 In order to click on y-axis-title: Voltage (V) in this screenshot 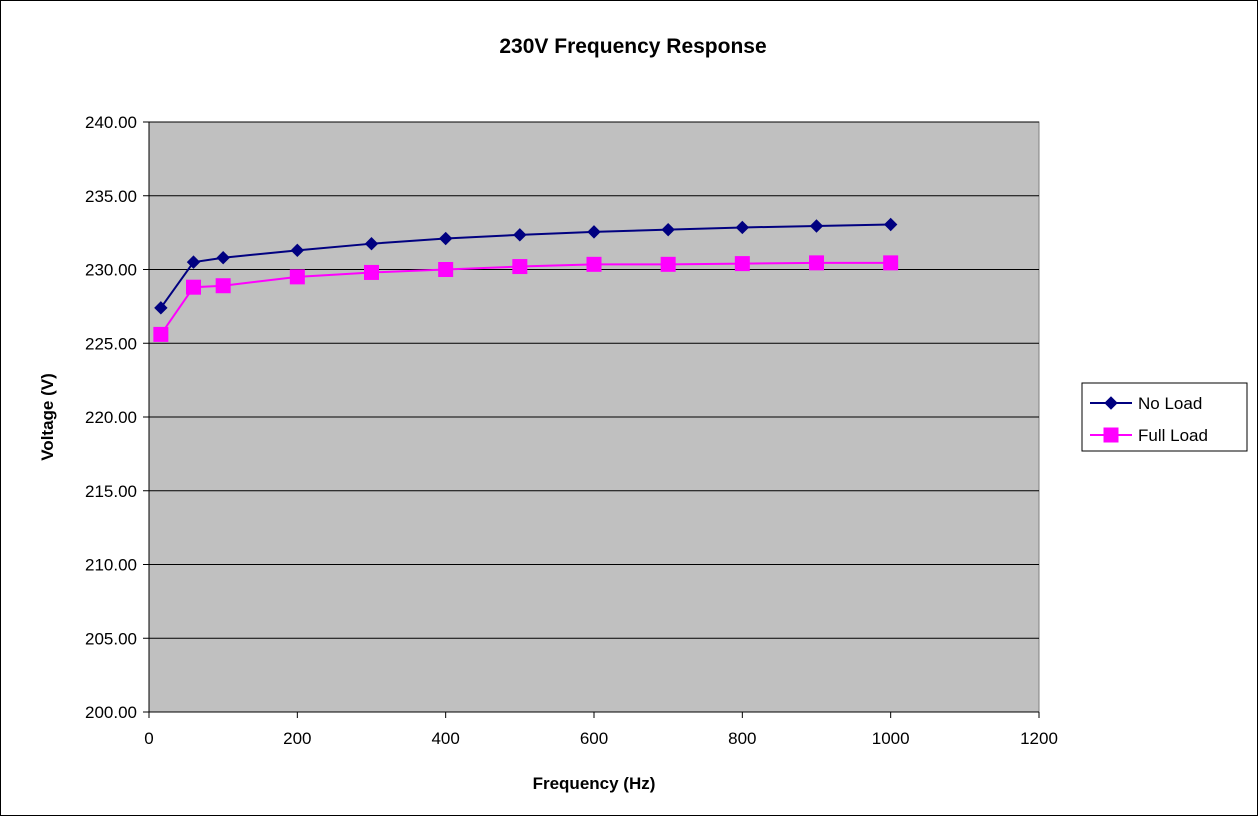, I will do `click(47, 417)`.